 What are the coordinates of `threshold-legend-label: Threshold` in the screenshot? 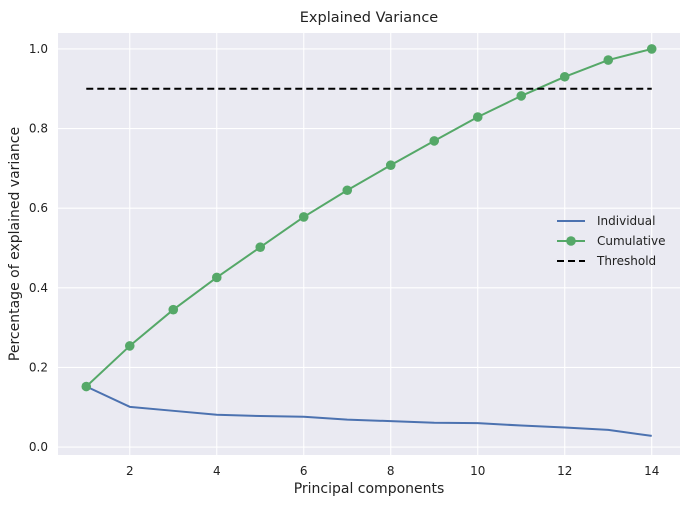 It's located at (626, 261).